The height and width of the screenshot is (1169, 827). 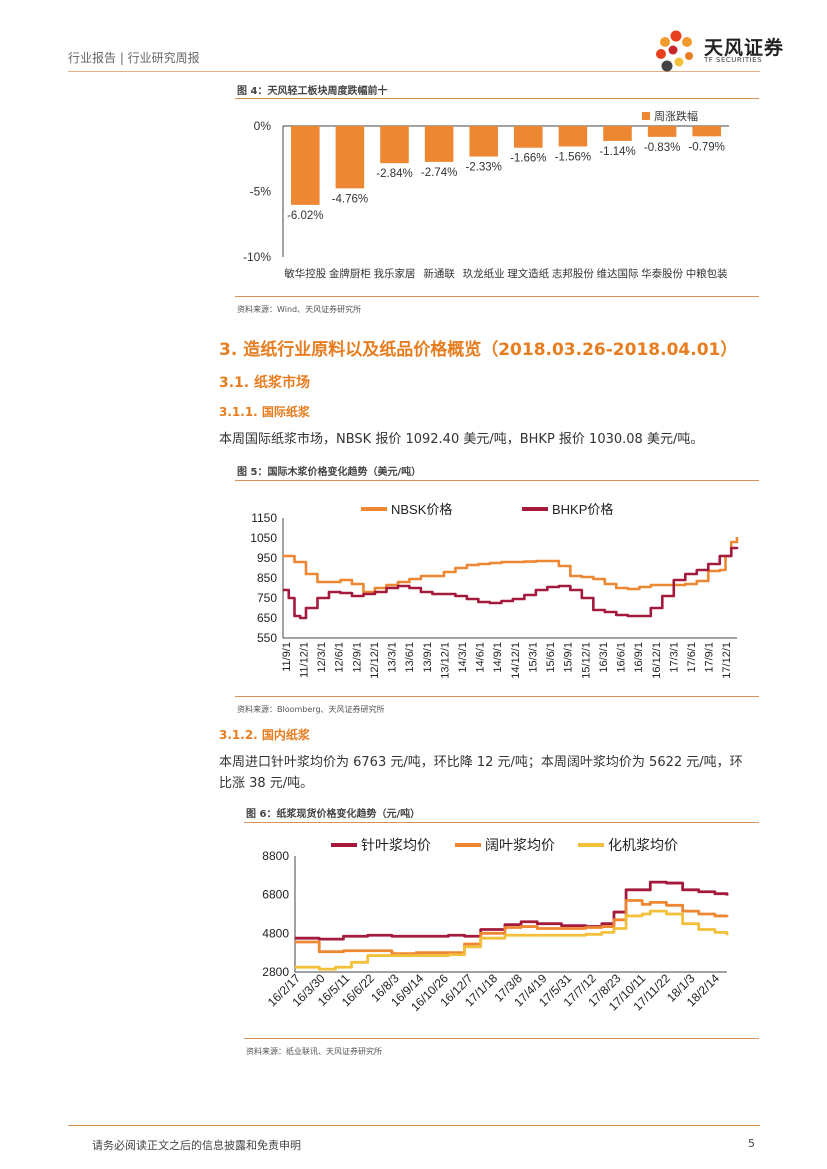 I want to click on fig6-legend-label: 针叶浆均价, so click(x=396, y=845).